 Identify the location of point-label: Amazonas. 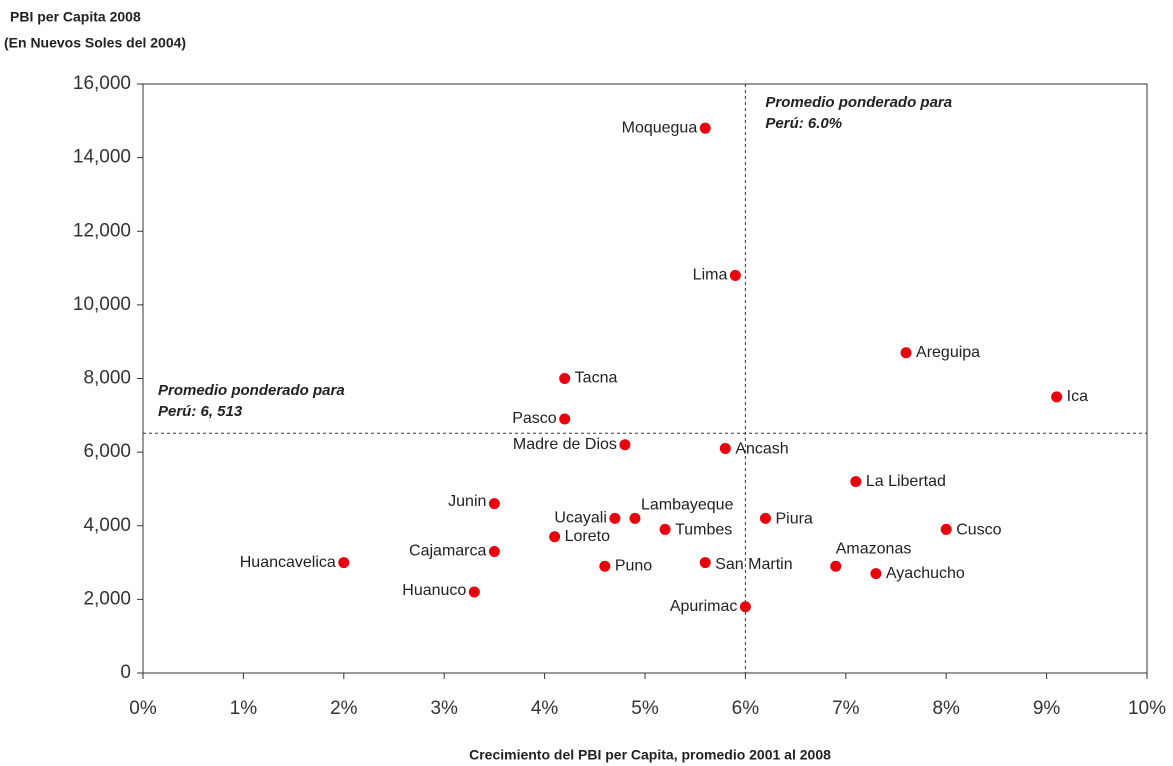
(874, 548).